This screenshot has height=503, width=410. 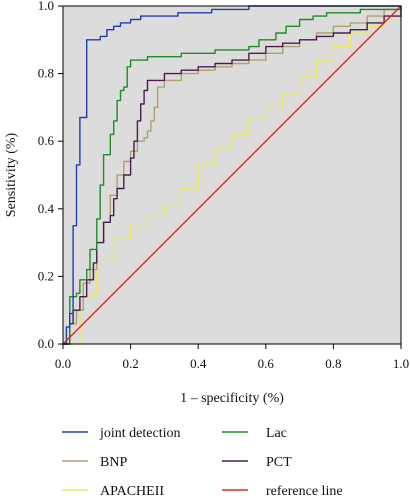 I want to click on legend-item-pct: PCT, so click(x=257, y=462).